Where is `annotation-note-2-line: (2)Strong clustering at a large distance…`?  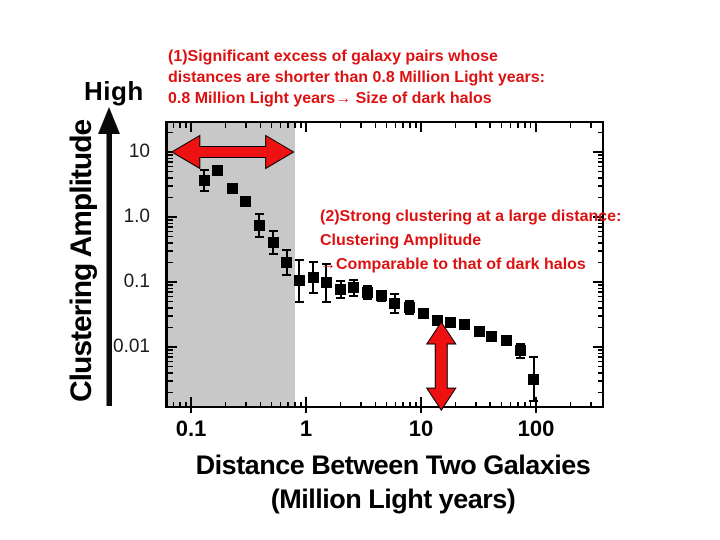 annotation-note-2-line: (2)Strong clustering at a large distance… is located at coordinates (471, 216).